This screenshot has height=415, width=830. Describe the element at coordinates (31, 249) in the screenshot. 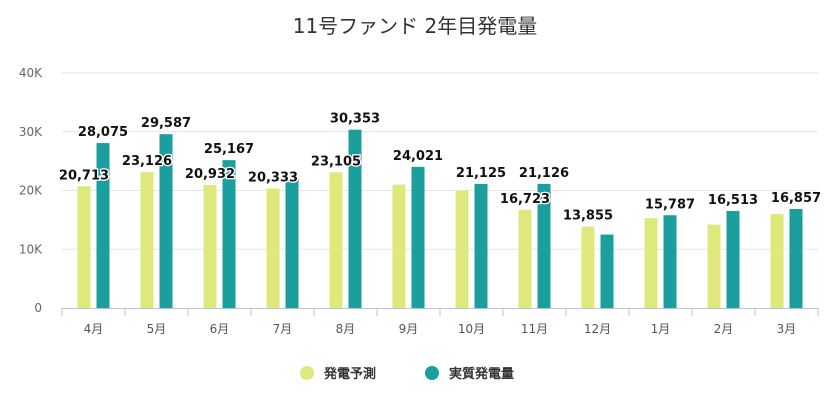

I see `y-tick-label: 10K` at that location.